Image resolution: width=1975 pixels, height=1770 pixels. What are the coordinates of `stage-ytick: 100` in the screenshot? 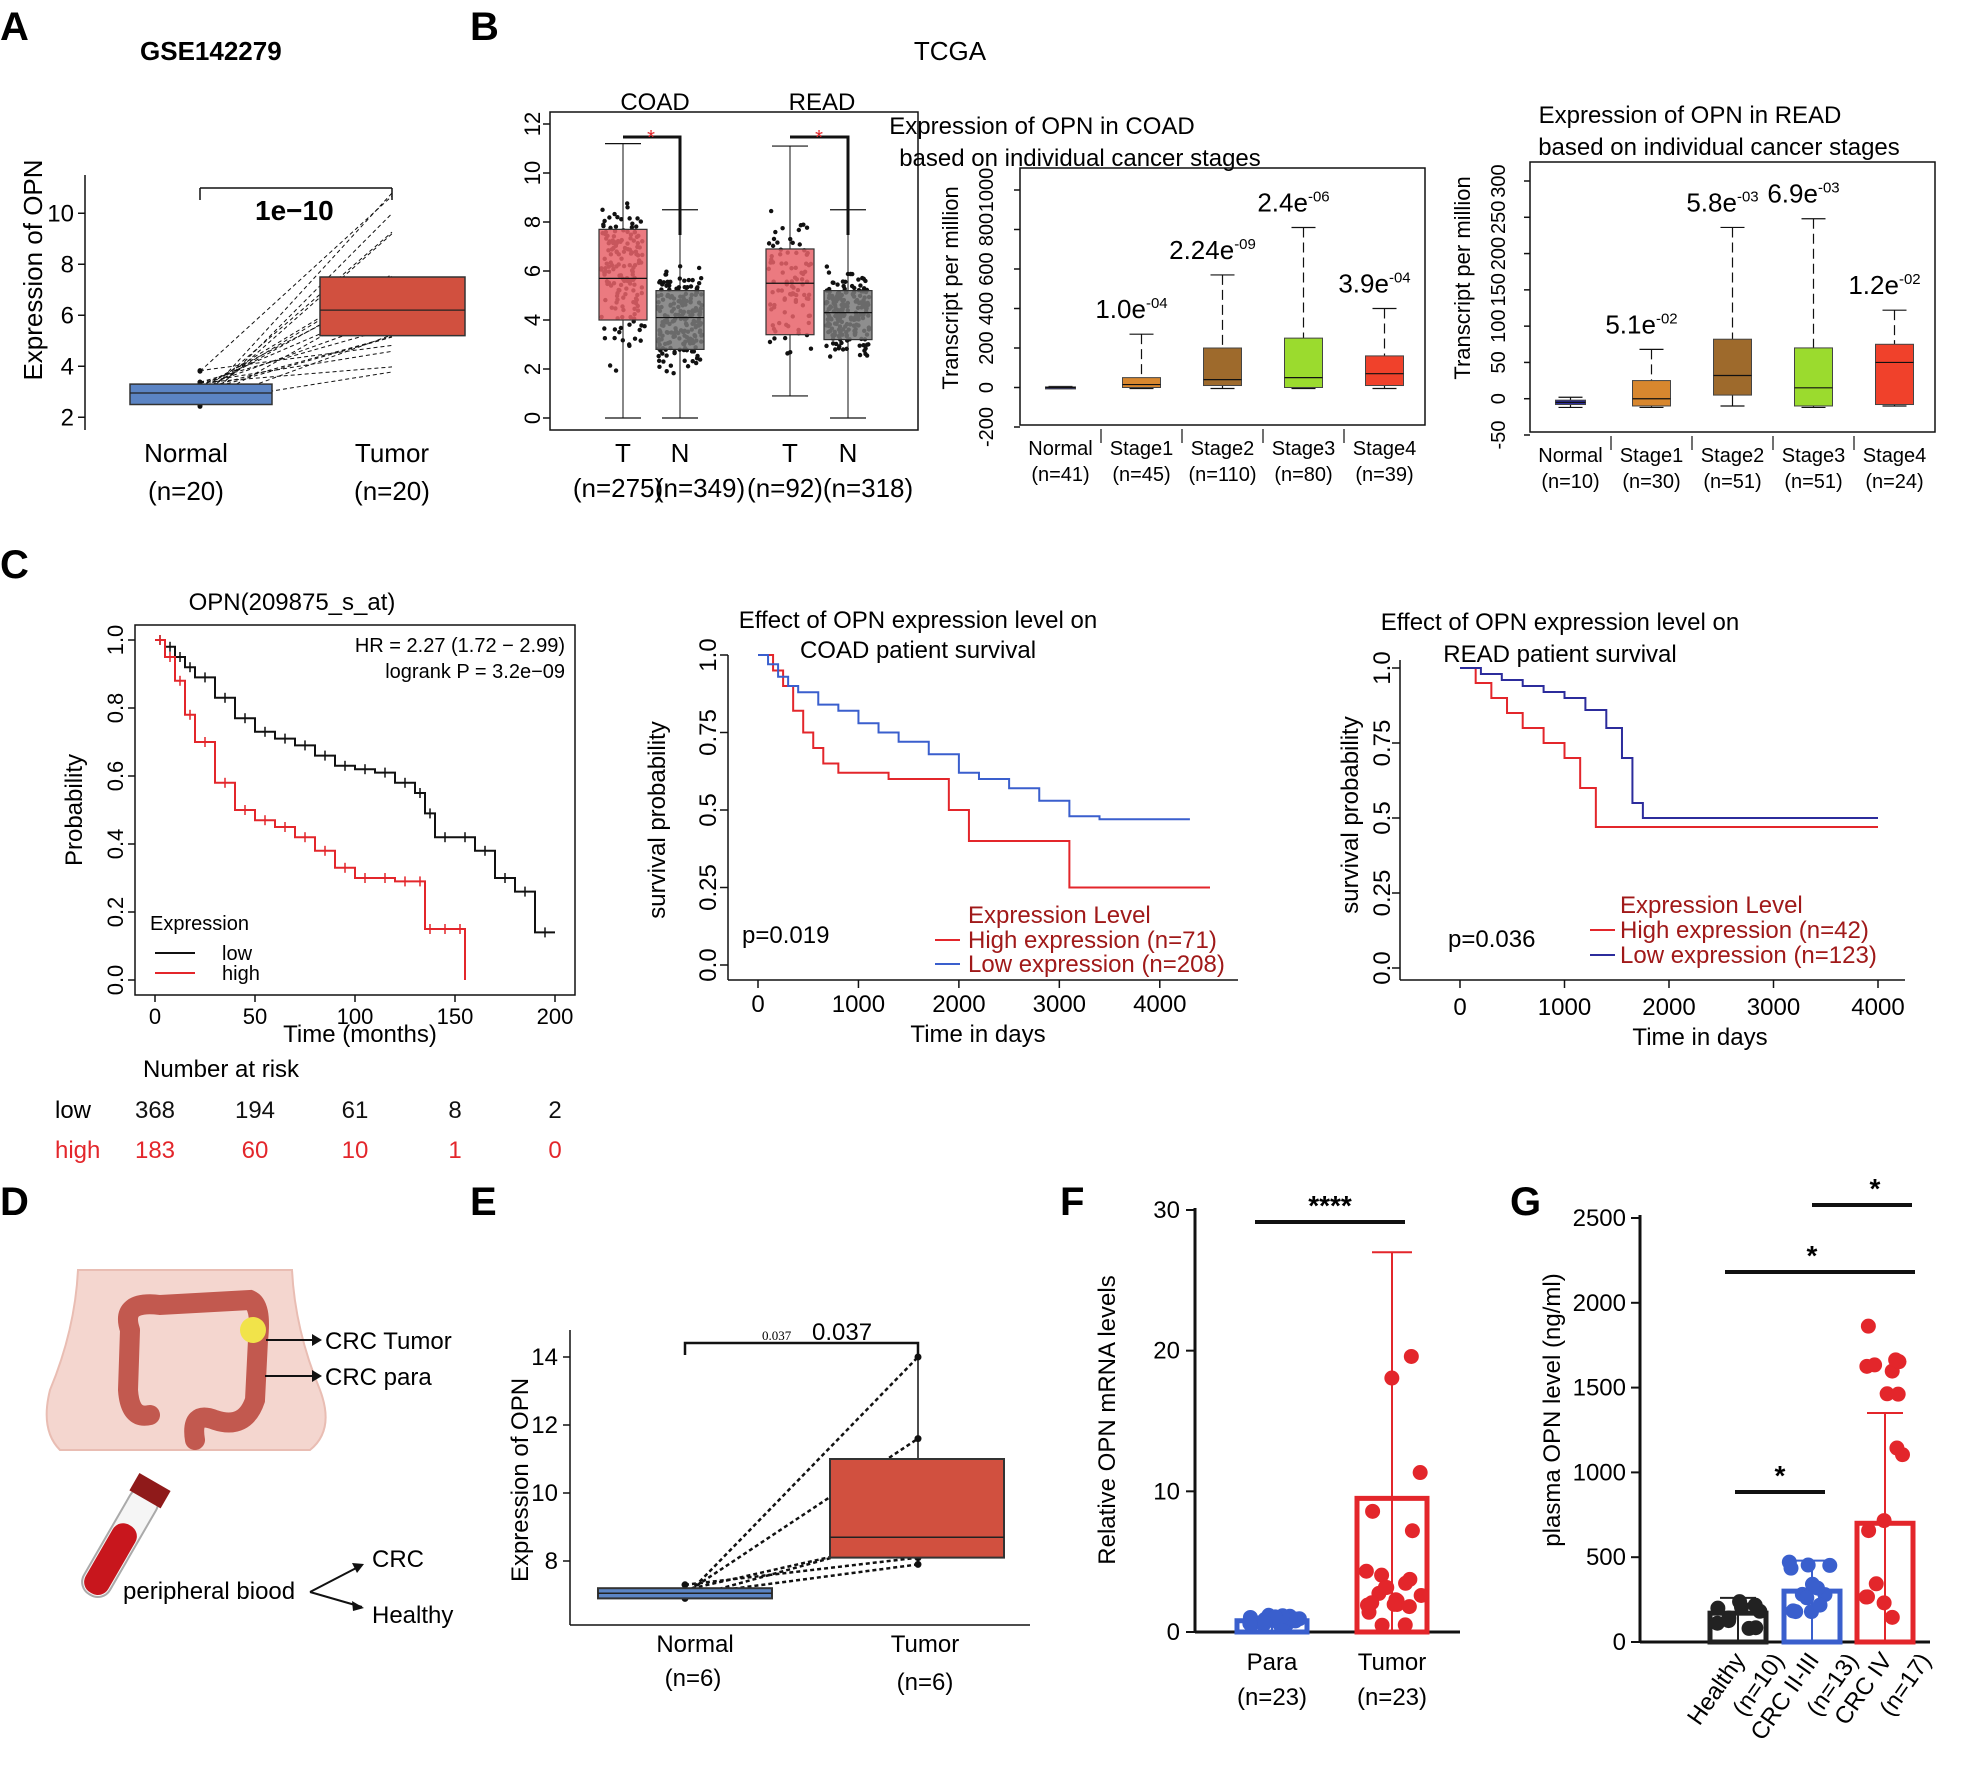 It's located at (1499, 325).